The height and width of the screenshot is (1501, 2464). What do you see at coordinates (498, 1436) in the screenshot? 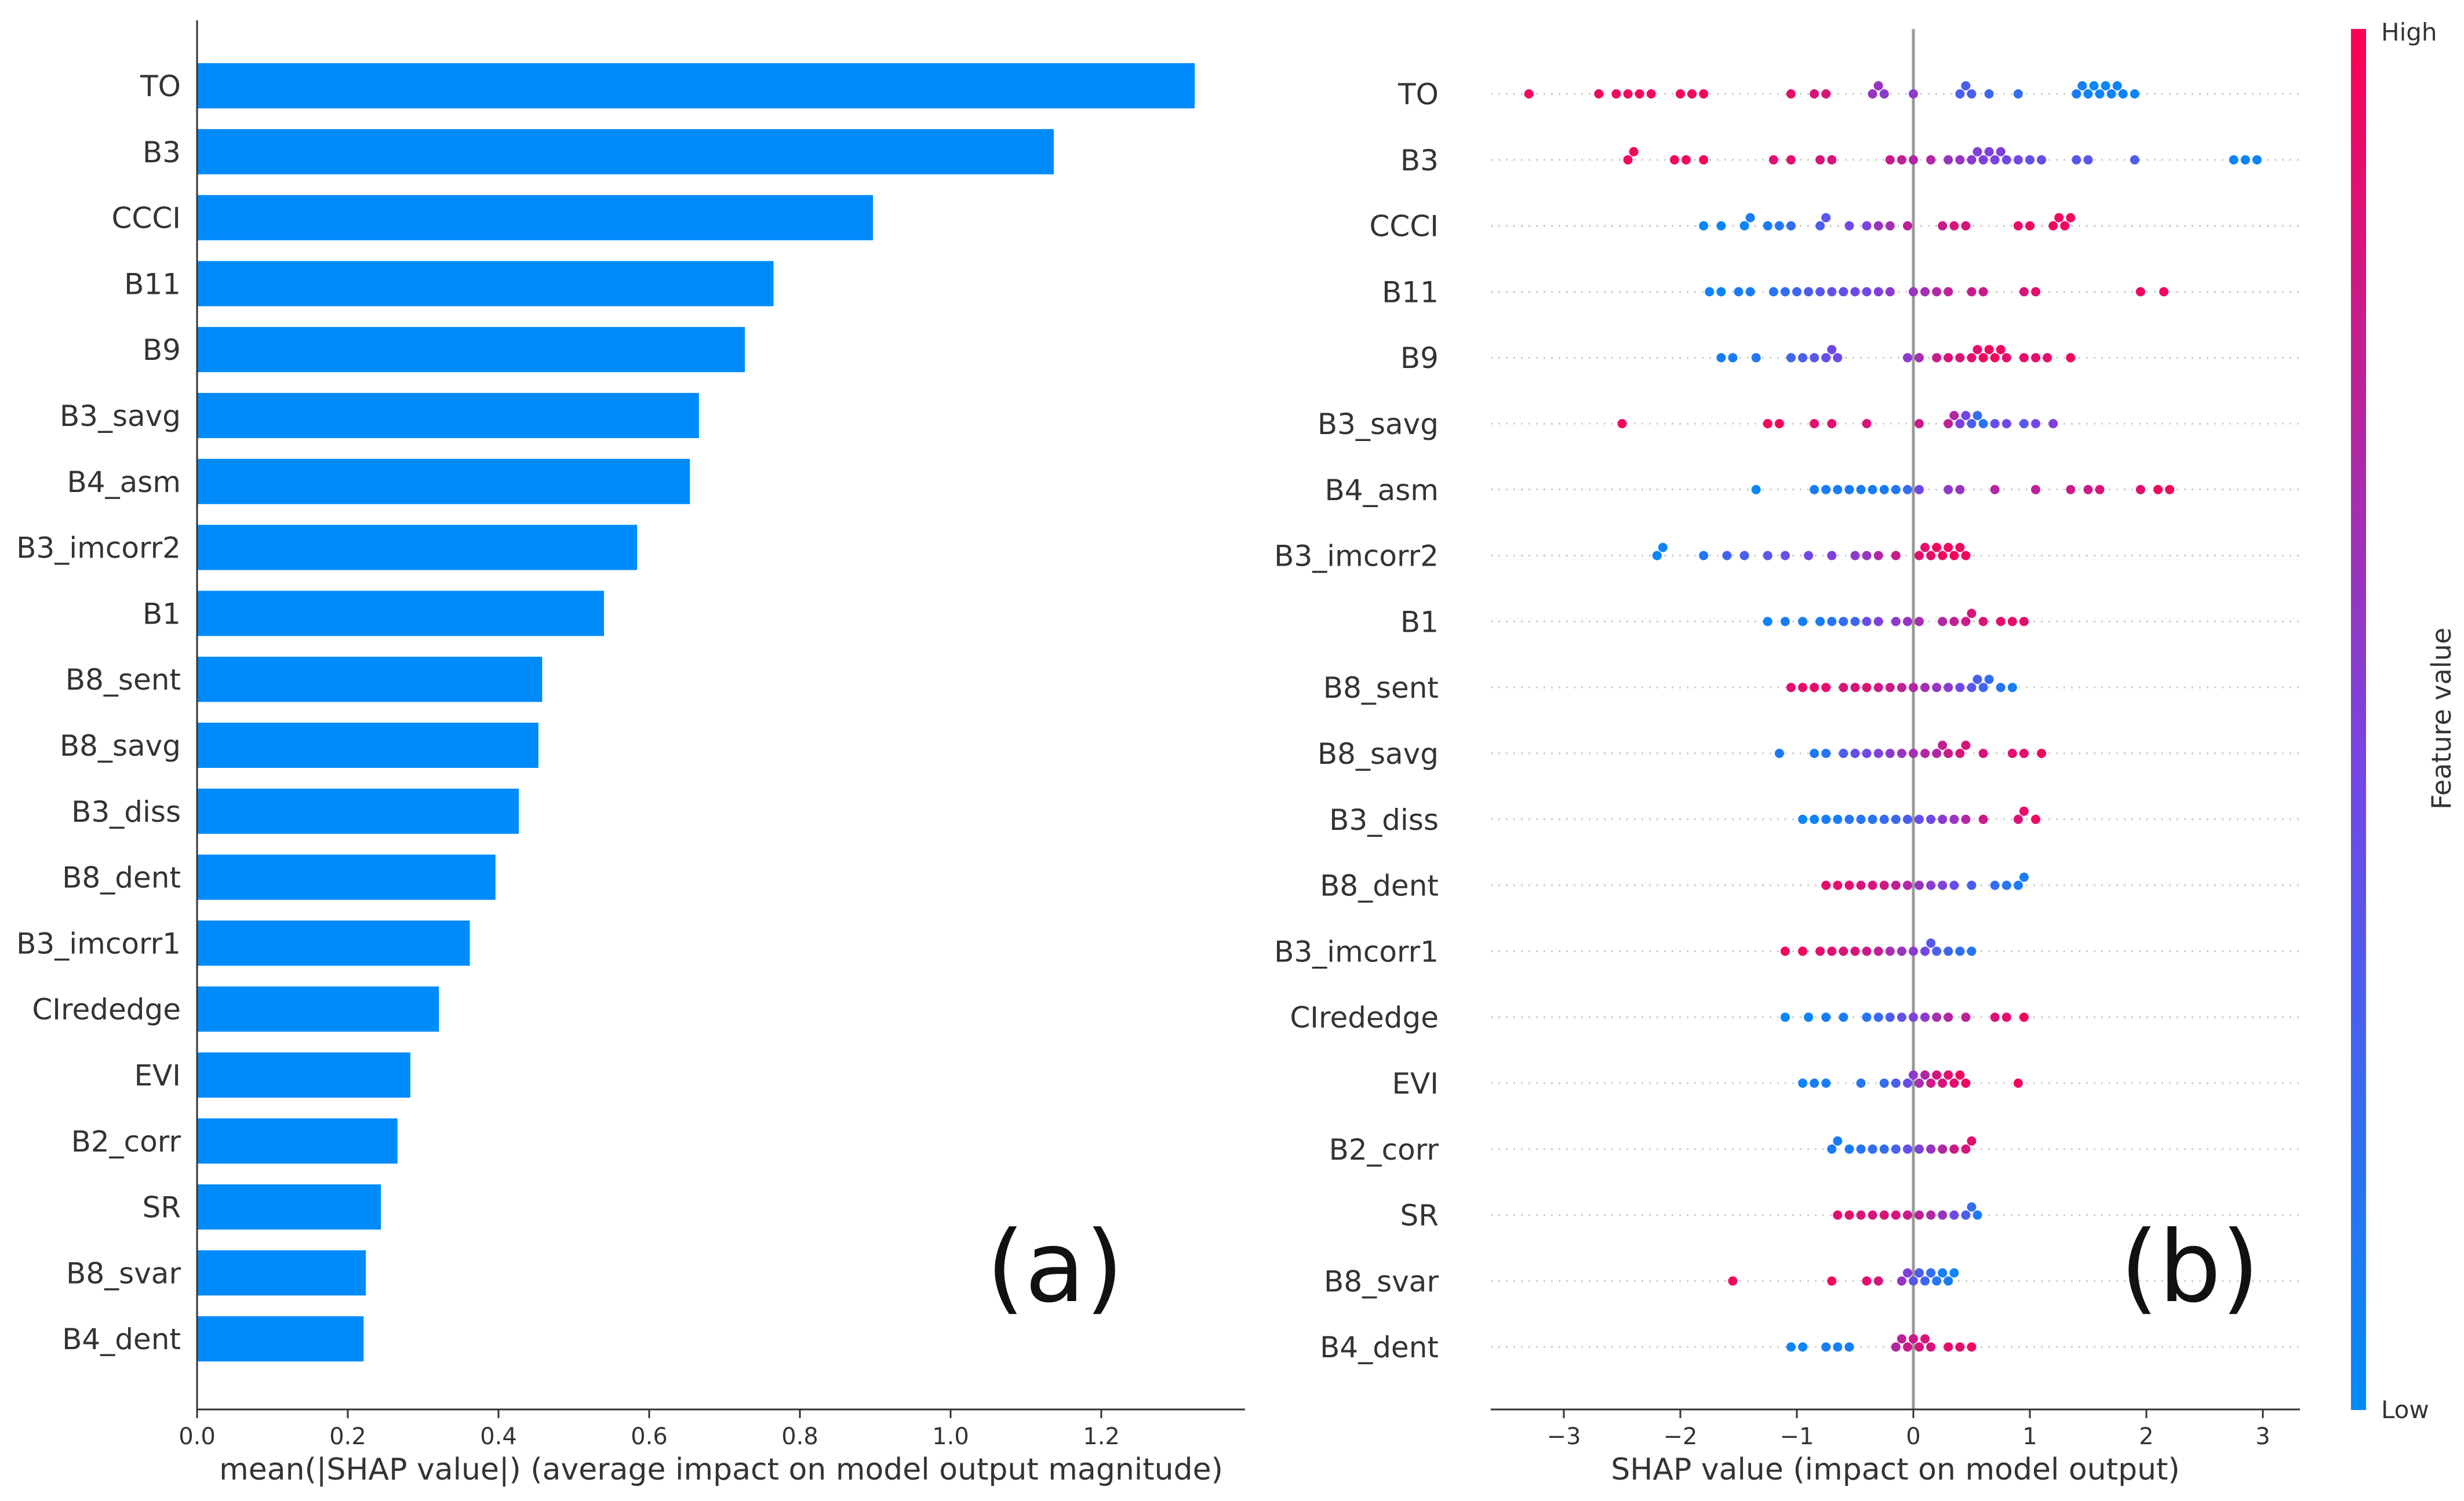
I see `x-tick-label: 0.4` at bounding box center [498, 1436].